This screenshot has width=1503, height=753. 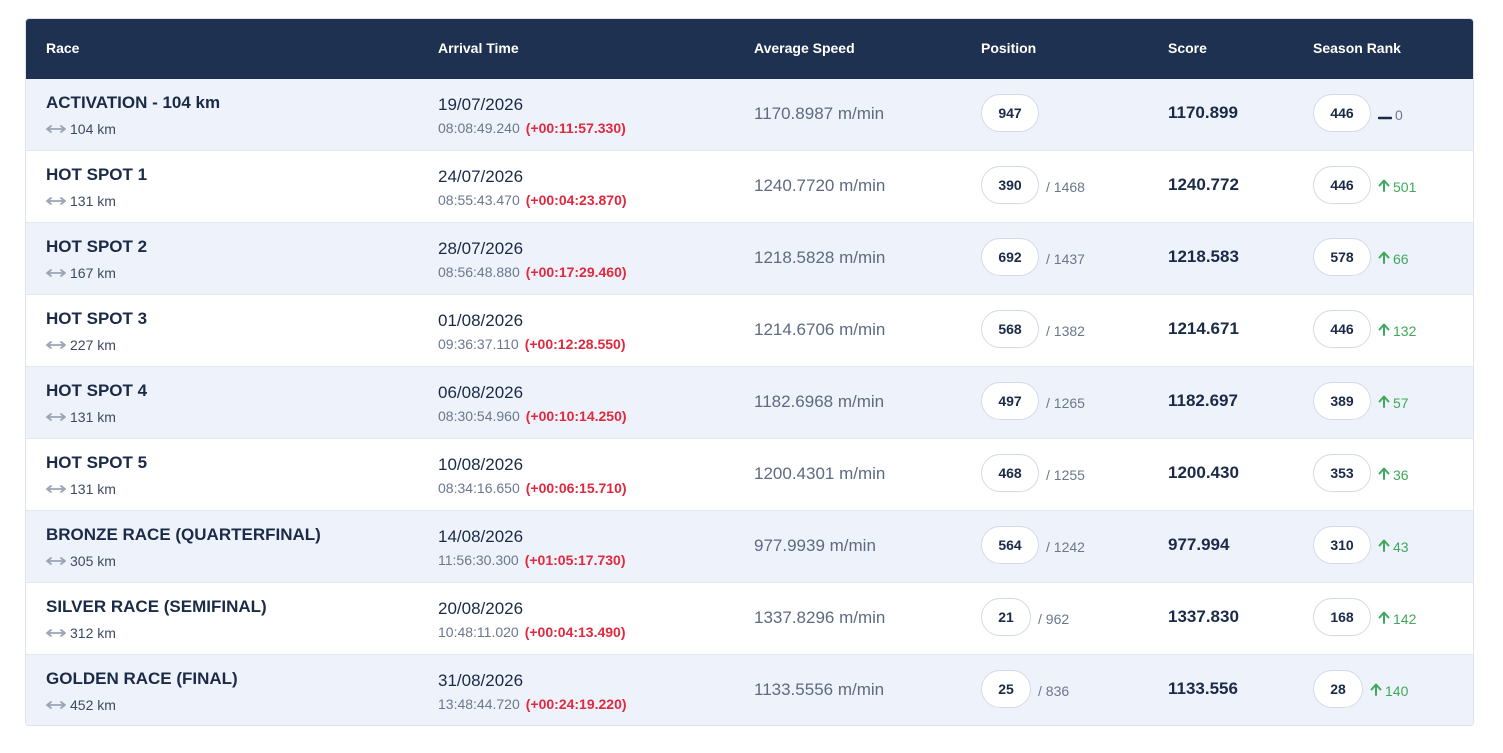 I want to click on rank-change: 142, so click(x=1397, y=619).